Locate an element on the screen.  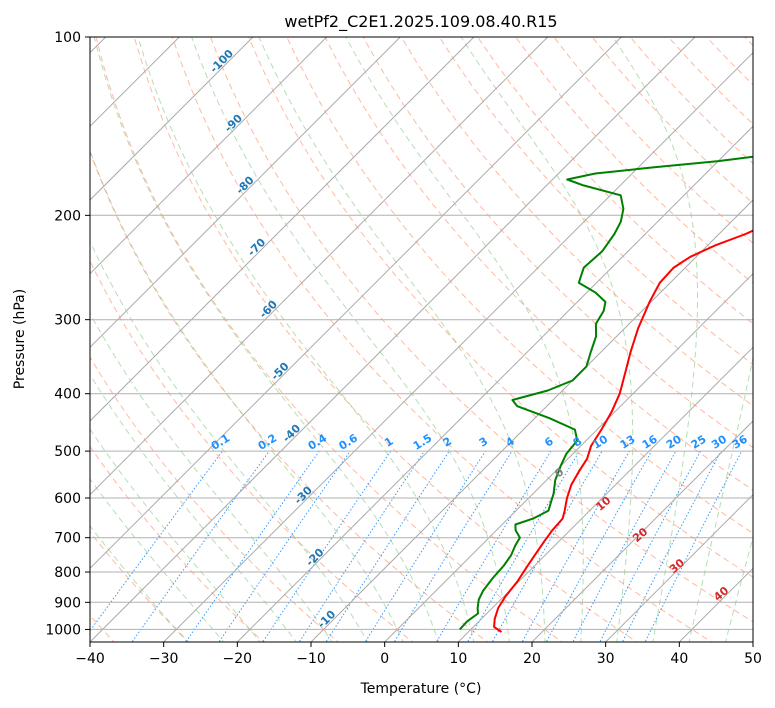
y-tick-label: 1000 is located at coordinates (63, 630).